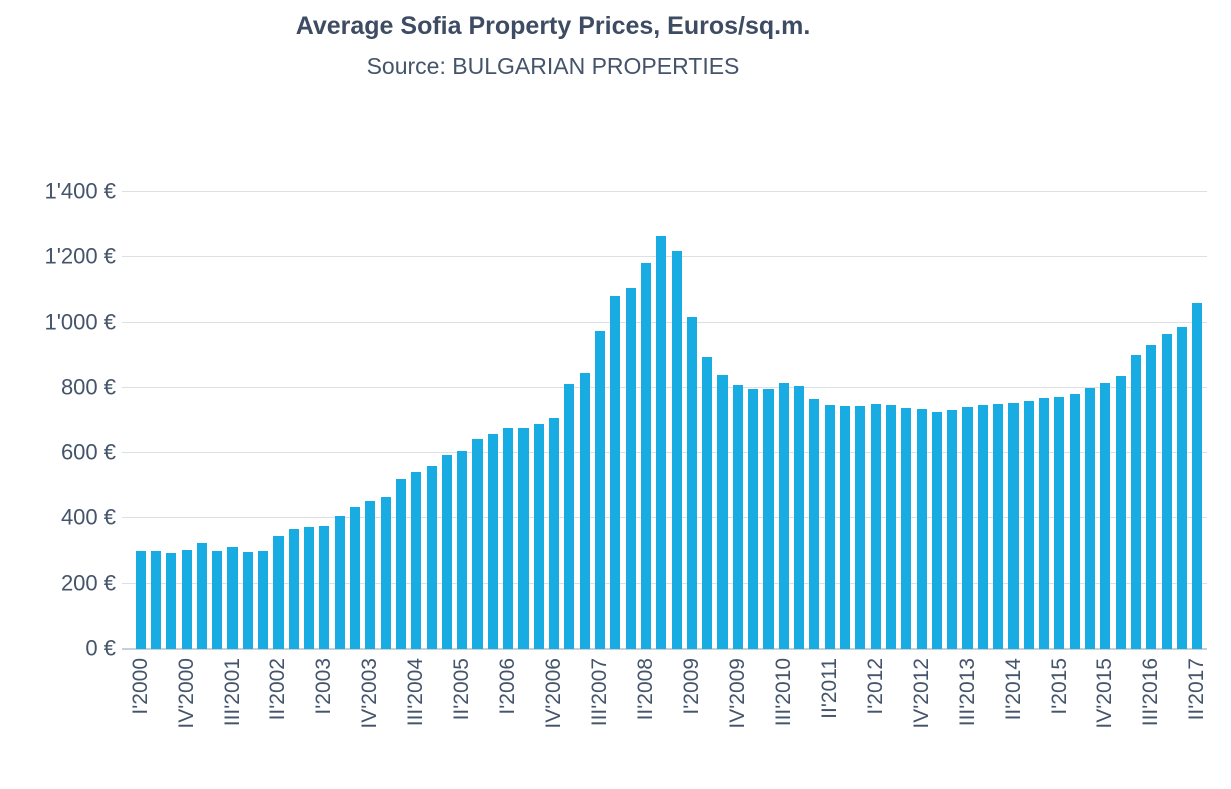 The image size is (1231, 789). What do you see at coordinates (1028, 524) in the screenshot?
I see `bar-III'2014` at bounding box center [1028, 524].